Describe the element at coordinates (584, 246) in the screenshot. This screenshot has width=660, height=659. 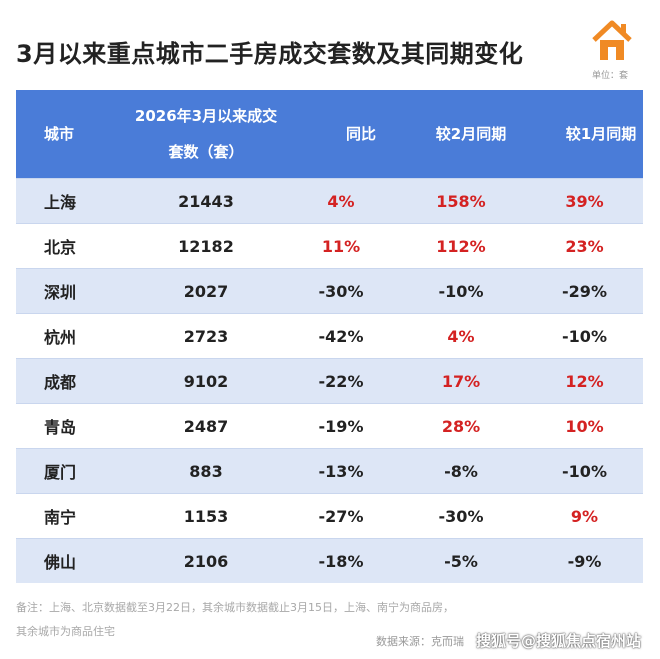
I see `value-cell: 23%` at that location.